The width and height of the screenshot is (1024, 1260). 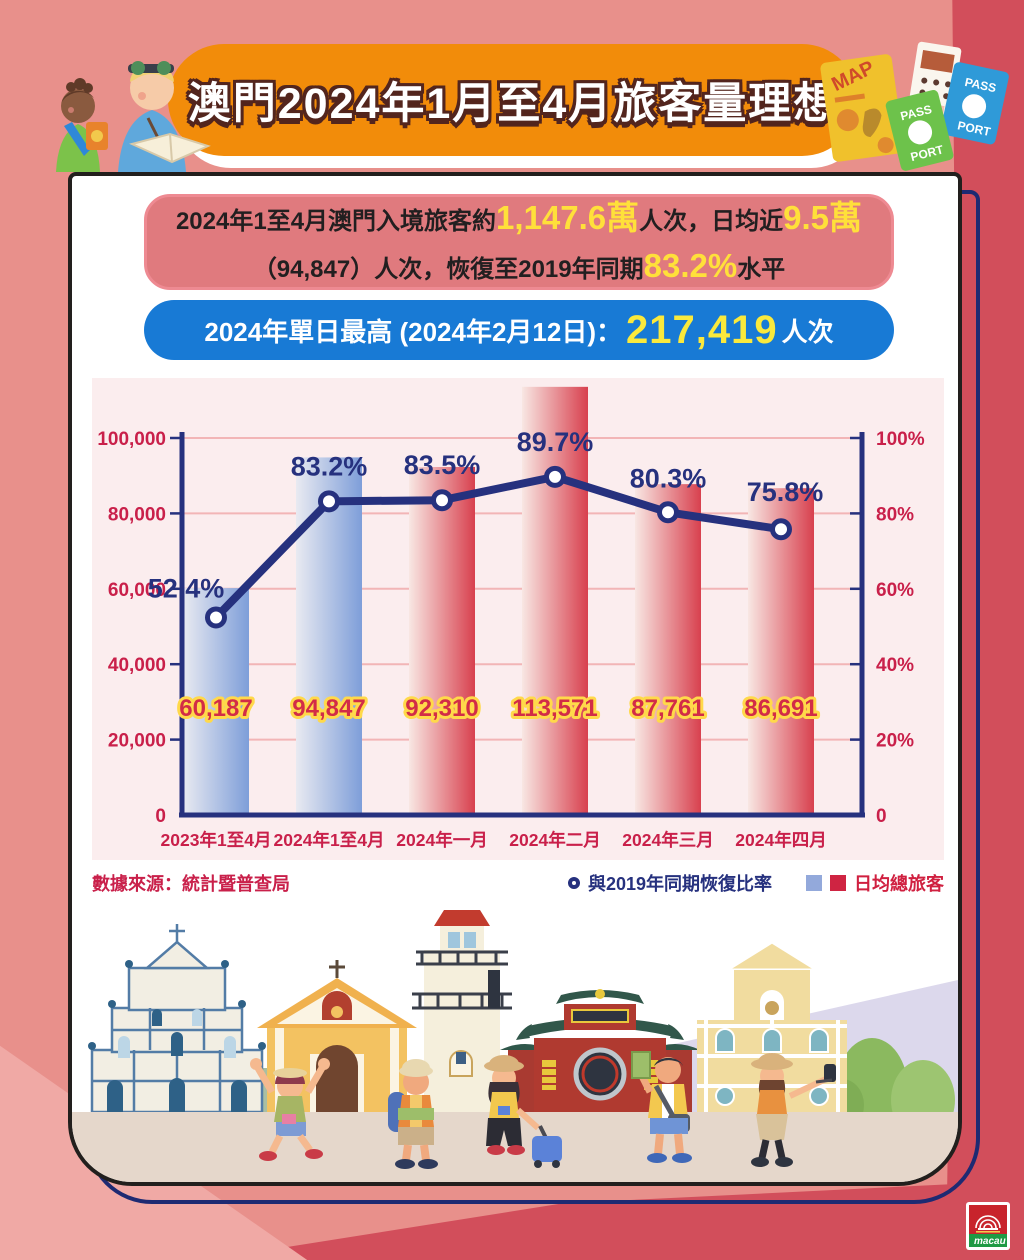 What do you see at coordinates (137, 665) in the screenshot?
I see `left-axis-tick: 40,000` at bounding box center [137, 665].